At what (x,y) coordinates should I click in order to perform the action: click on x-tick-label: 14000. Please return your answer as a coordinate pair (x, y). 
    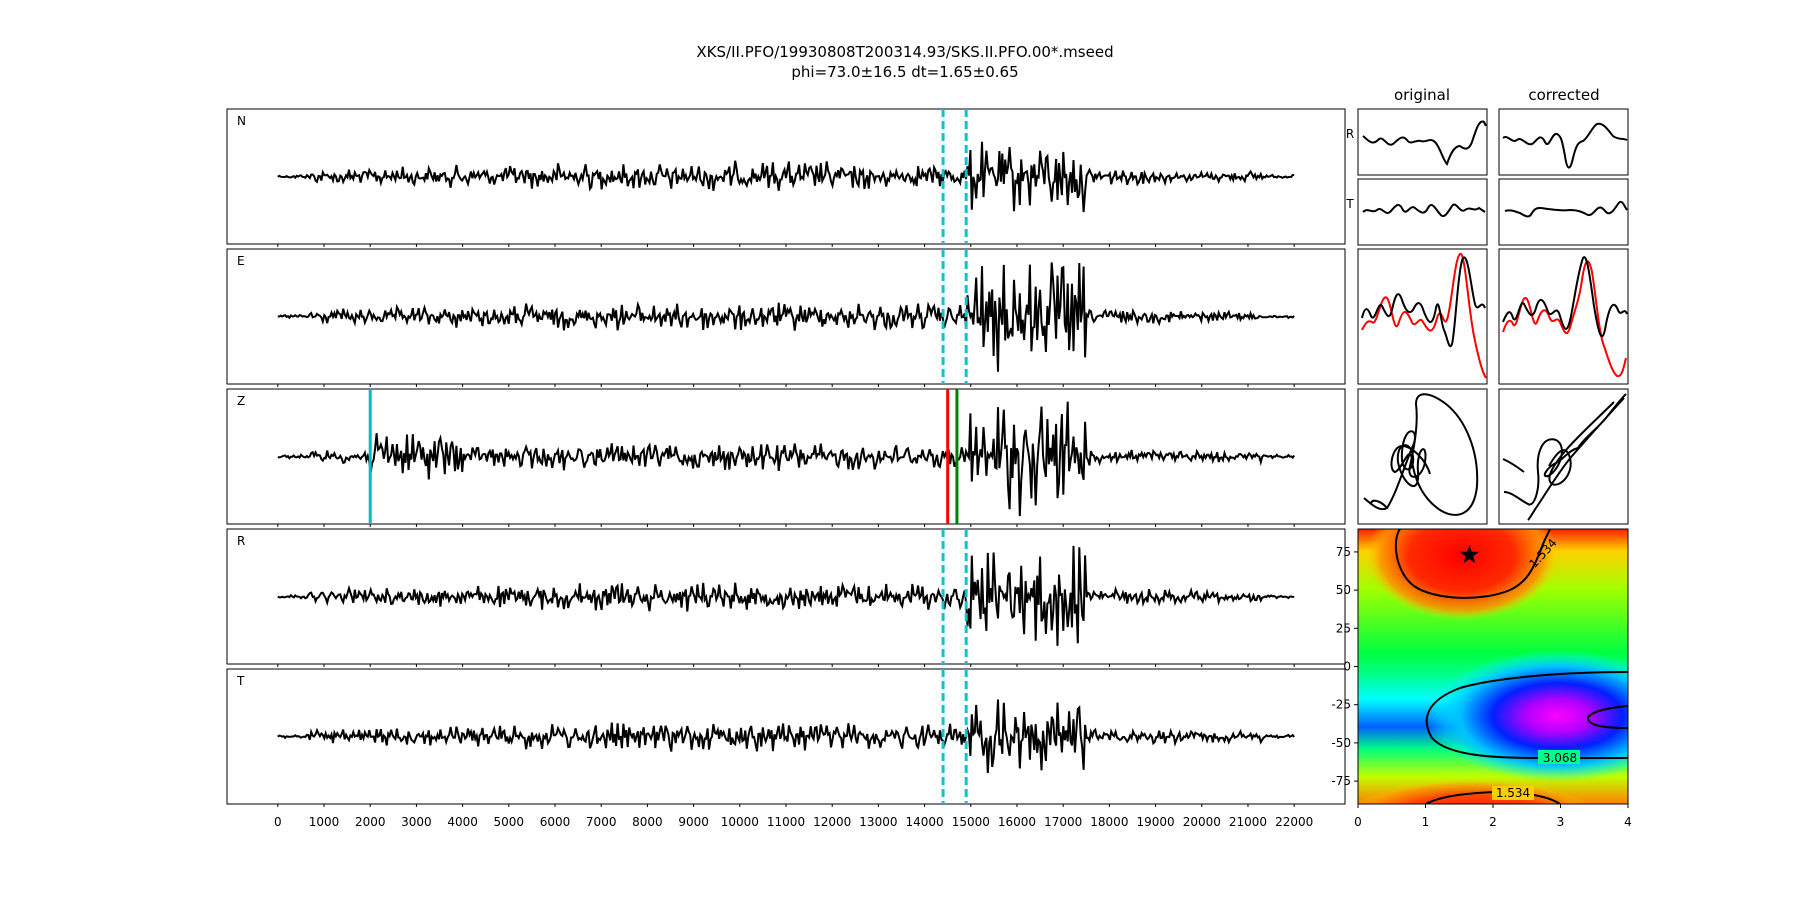
    Looking at the image, I should click on (925, 822).